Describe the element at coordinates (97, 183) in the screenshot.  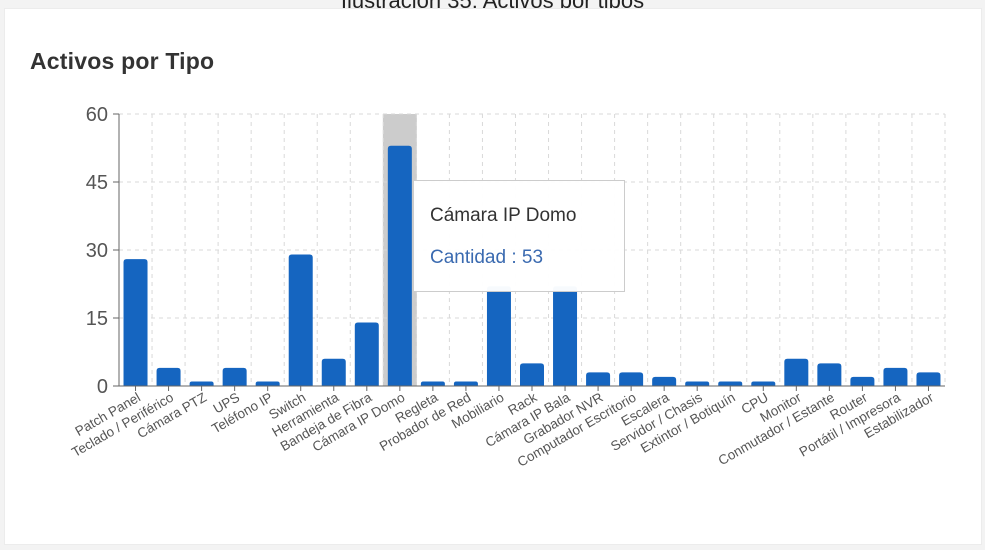
I see `y-tick-label: 45` at that location.